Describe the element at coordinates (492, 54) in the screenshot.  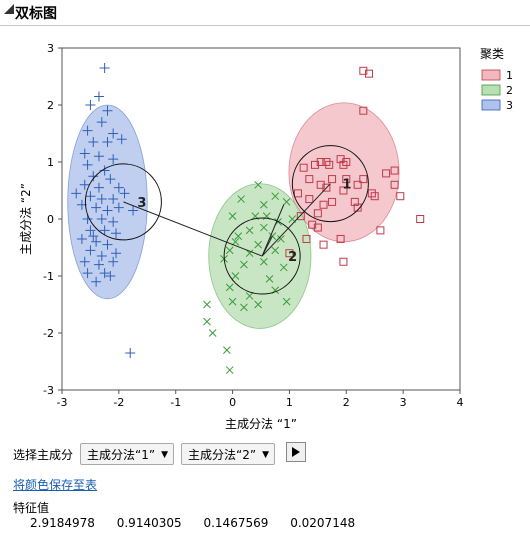
I see `legend-title: 聚类` at that location.